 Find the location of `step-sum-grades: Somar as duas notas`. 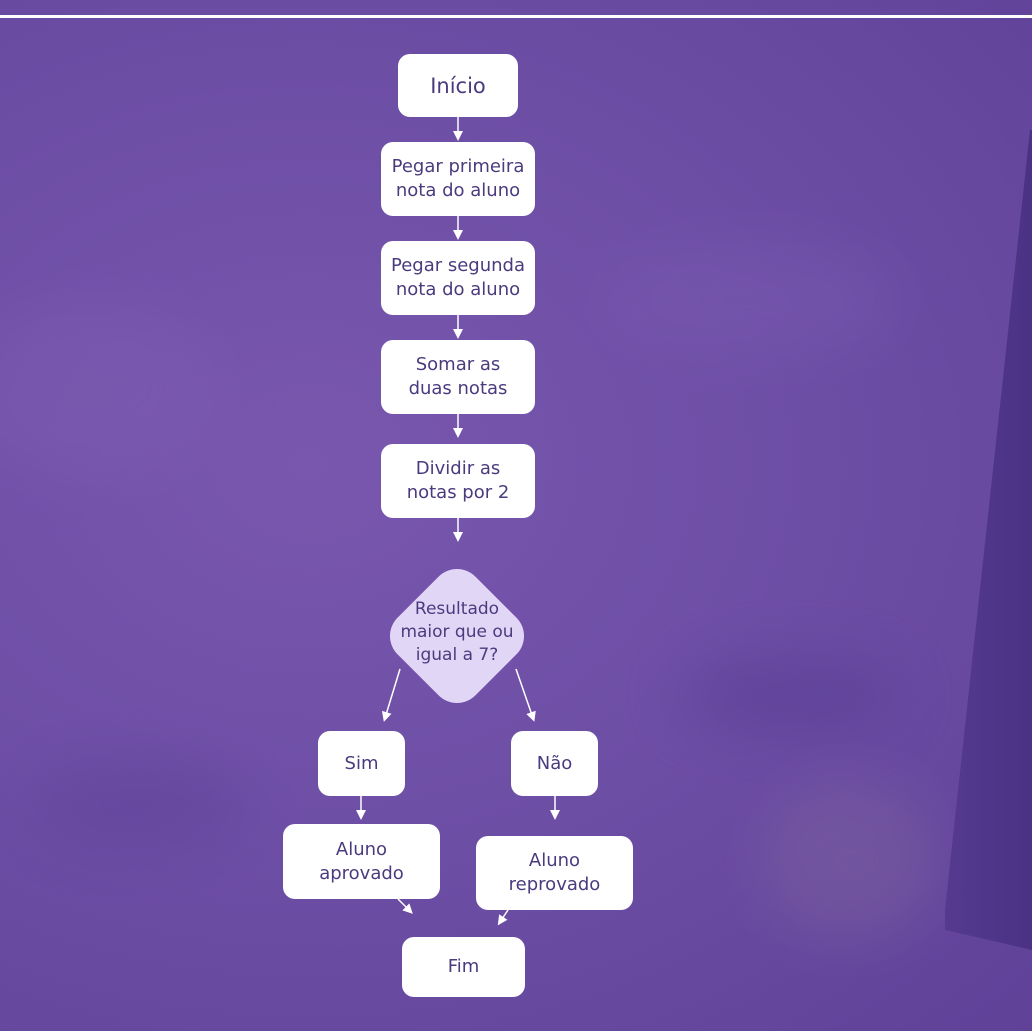

step-sum-grades: Somar as duas notas is located at coordinates (458, 377).